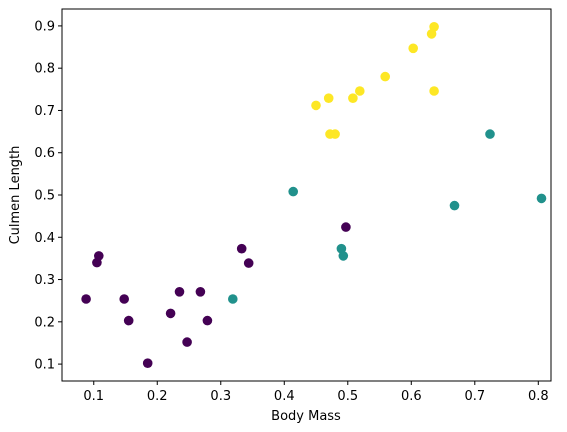 The width and height of the screenshot is (567, 432). What do you see at coordinates (44, 365) in the screenshot?
I see `y-tick-label-0: 0.1` at bounding box center [44, 365].